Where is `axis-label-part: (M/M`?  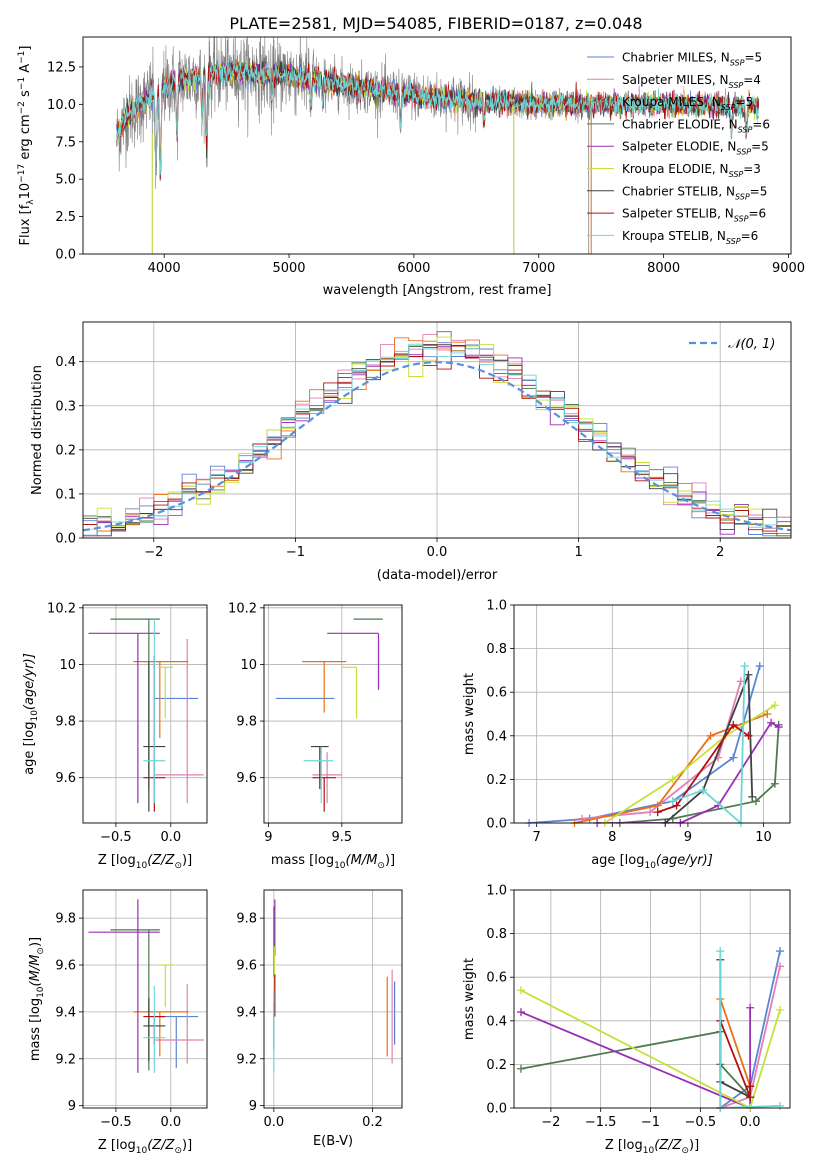
axis-label-part: (M/M is located at coordinates (362, 860).